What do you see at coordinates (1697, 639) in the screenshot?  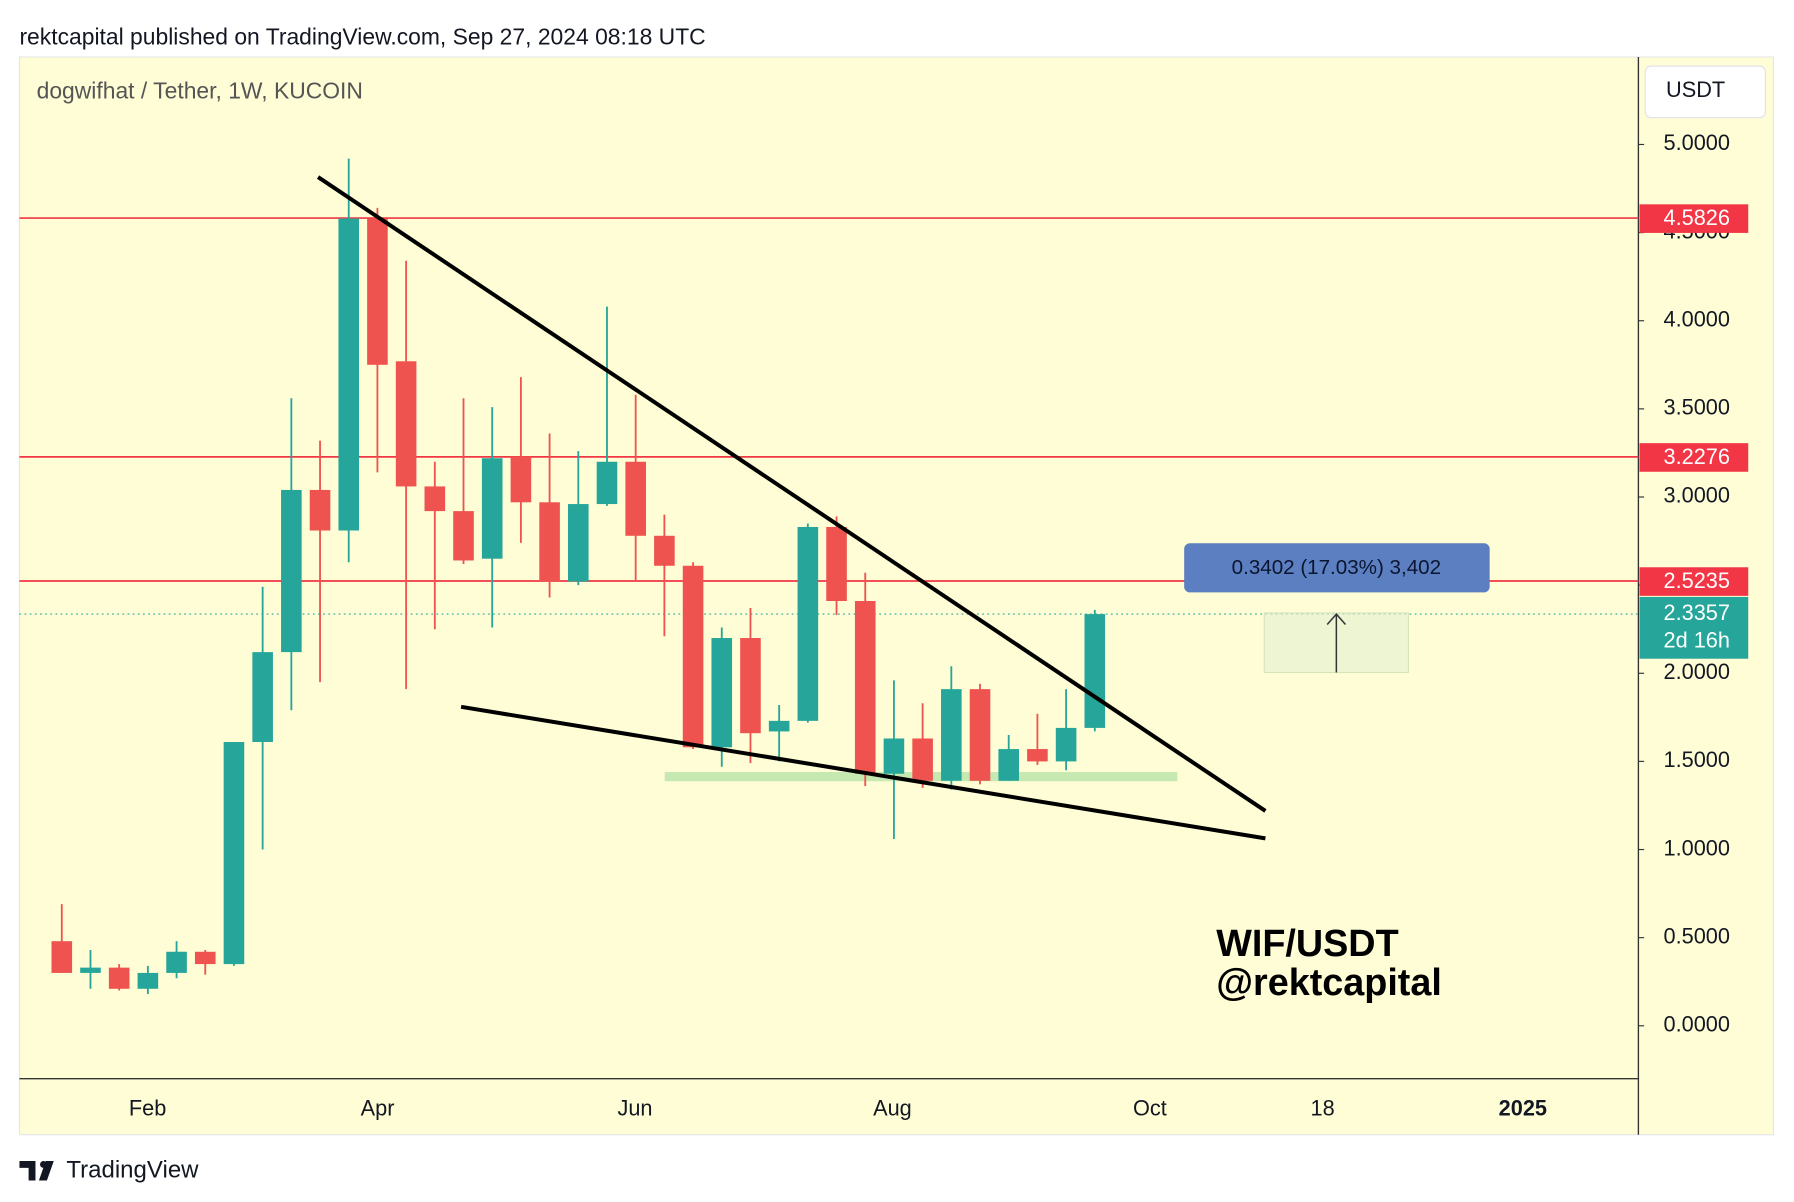 I see `countdown-label: 2d 16h` at bounding box center [1697, 639].